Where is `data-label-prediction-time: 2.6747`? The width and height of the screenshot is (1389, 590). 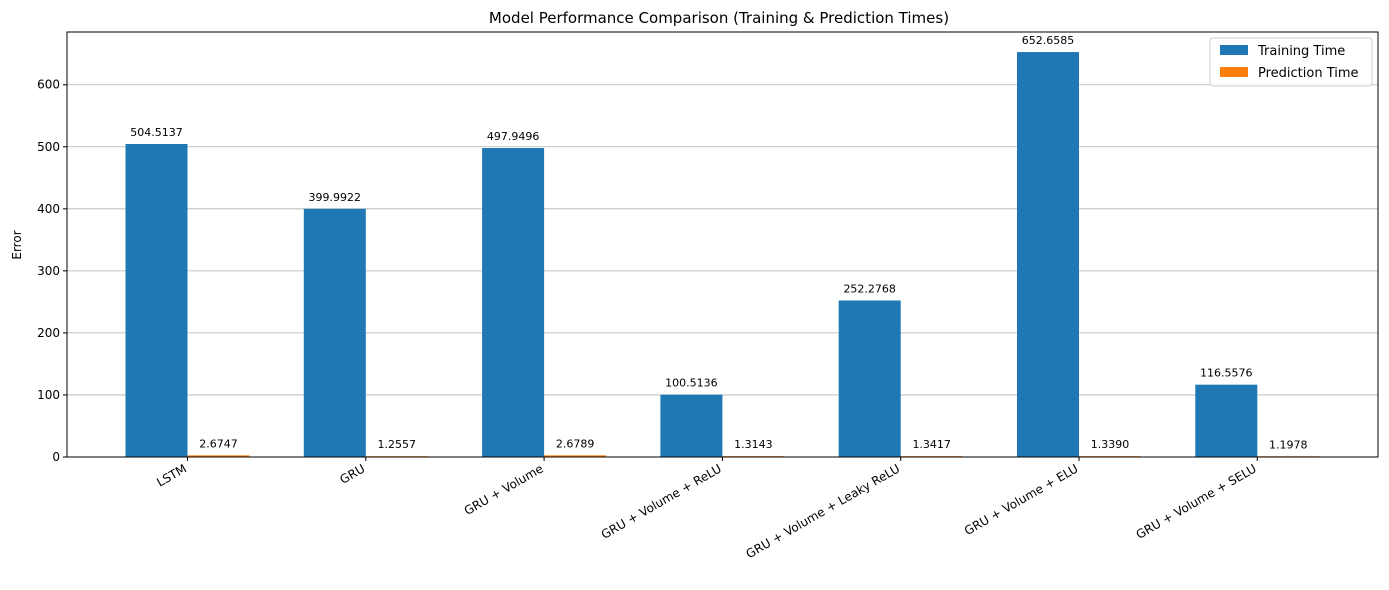 data-label-prediction-time: 2.6747 is located at coordinates (218, 443).